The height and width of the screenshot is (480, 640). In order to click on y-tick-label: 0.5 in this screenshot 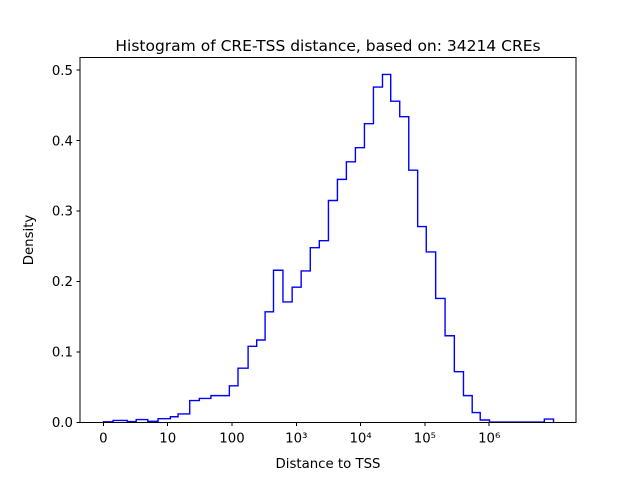, I will do `click(62, 71)`.